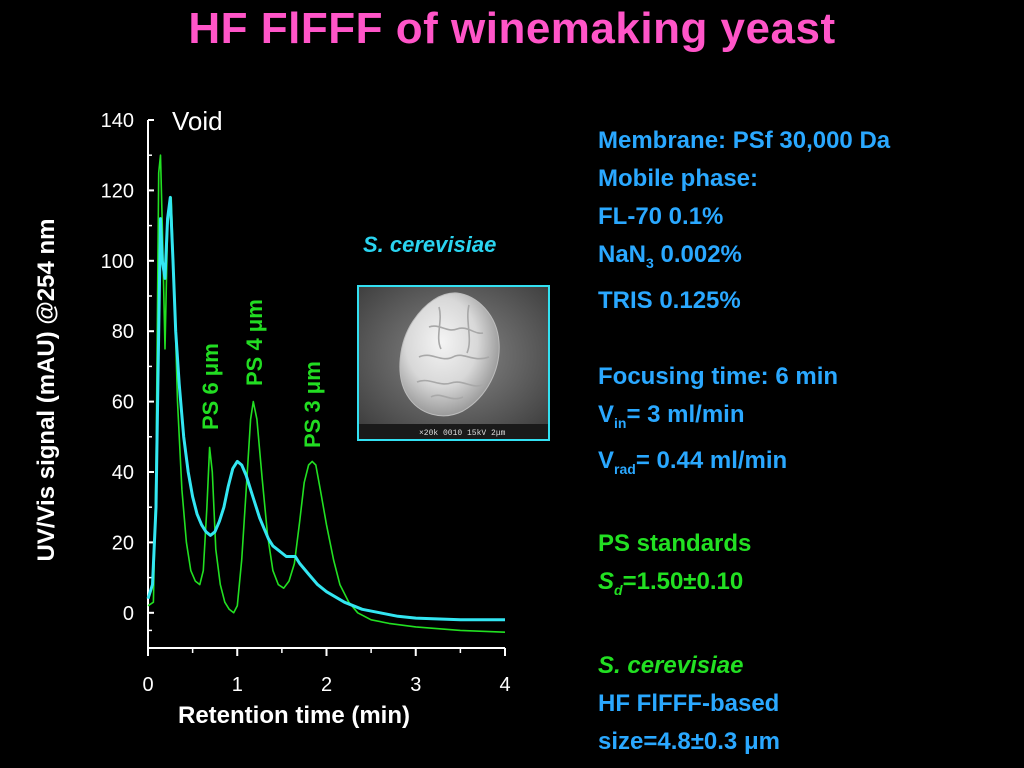 This screenshot has height=768, width=1024. What do you see at coordinates (117, 121) in the screenshot?
I see `y-tick-label: 140` at bounding box center [117, 121].